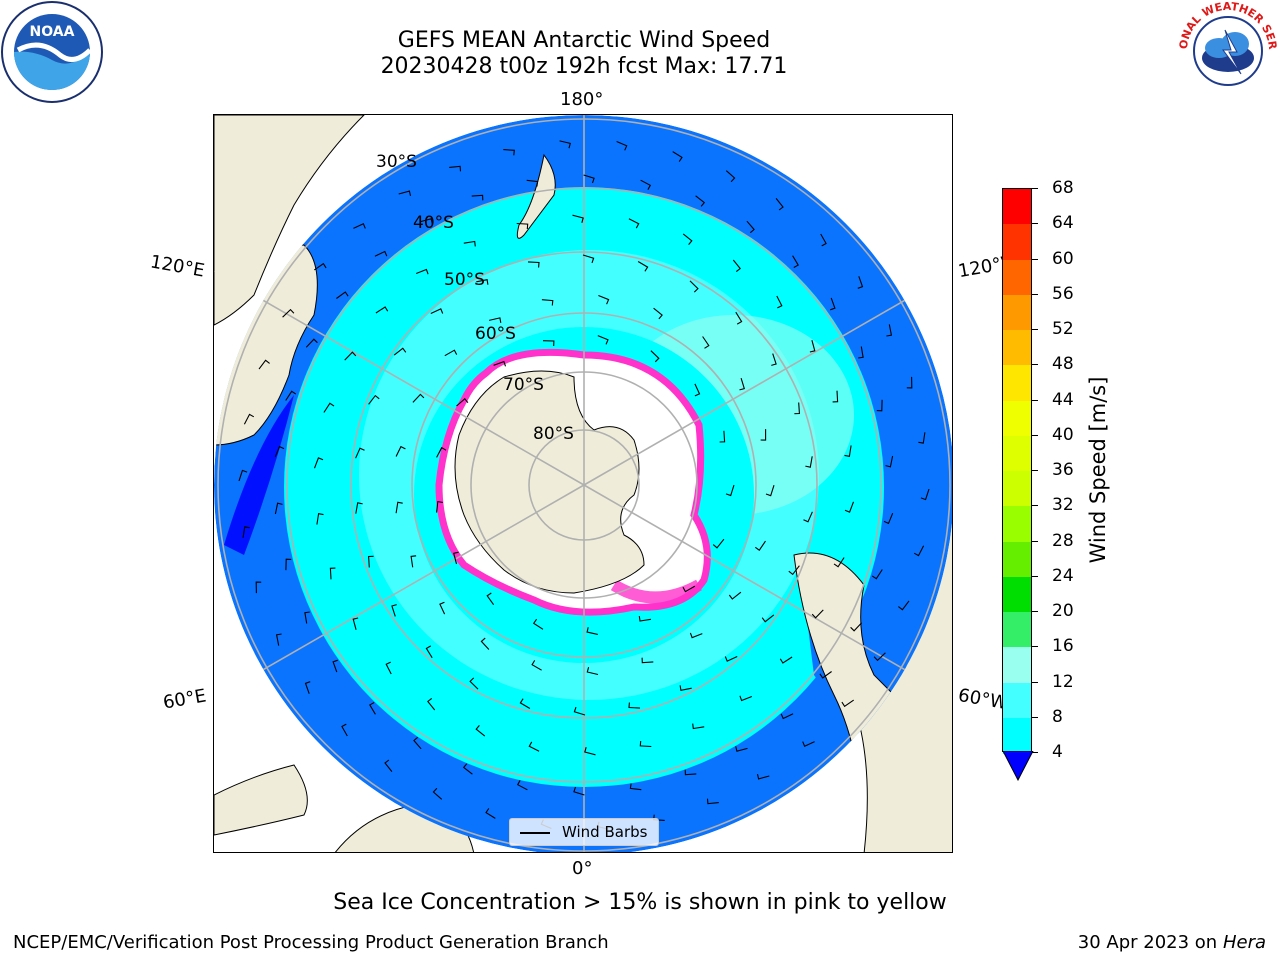  I want to click on colorbar-tick-label: 20, so click(1063, 611).